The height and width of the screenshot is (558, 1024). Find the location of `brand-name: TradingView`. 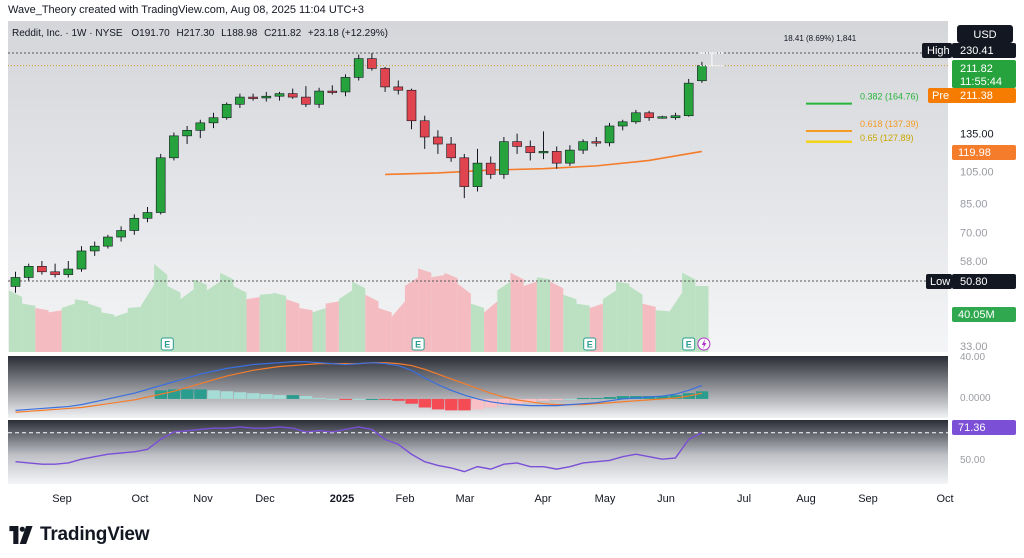

brand-name: TradingView is located at coordinates (95, 534).